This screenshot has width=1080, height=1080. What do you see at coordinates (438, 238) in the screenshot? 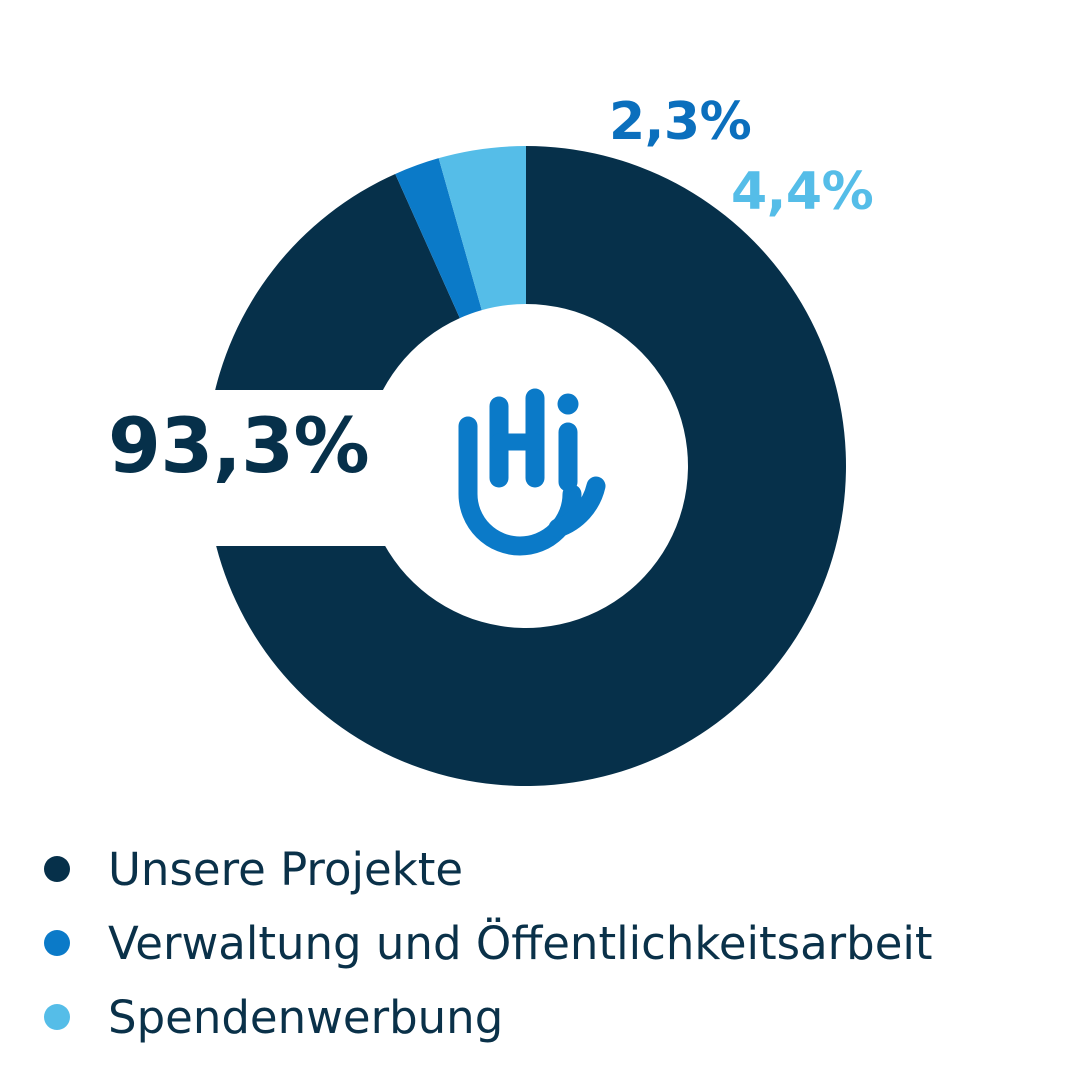
I see `slice-verwaltung-oeffentlichkeitsarbeit` at bounding box center [438, 238].